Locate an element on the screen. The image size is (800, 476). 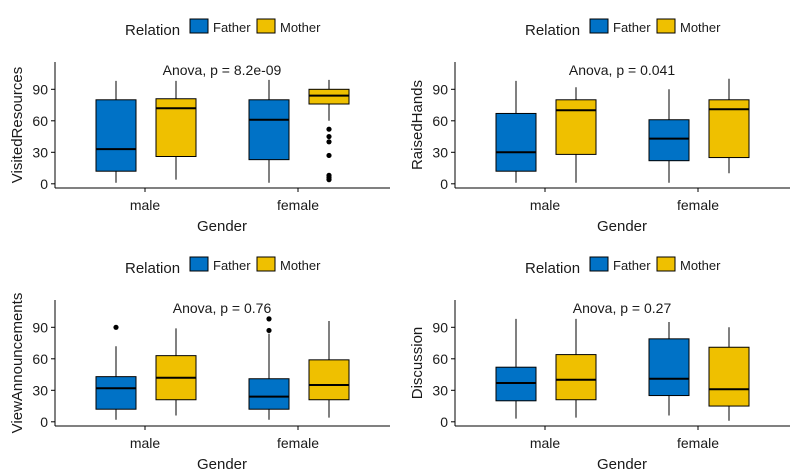
y-axis-title: VisitedResources is located at coordinates (17, 125).